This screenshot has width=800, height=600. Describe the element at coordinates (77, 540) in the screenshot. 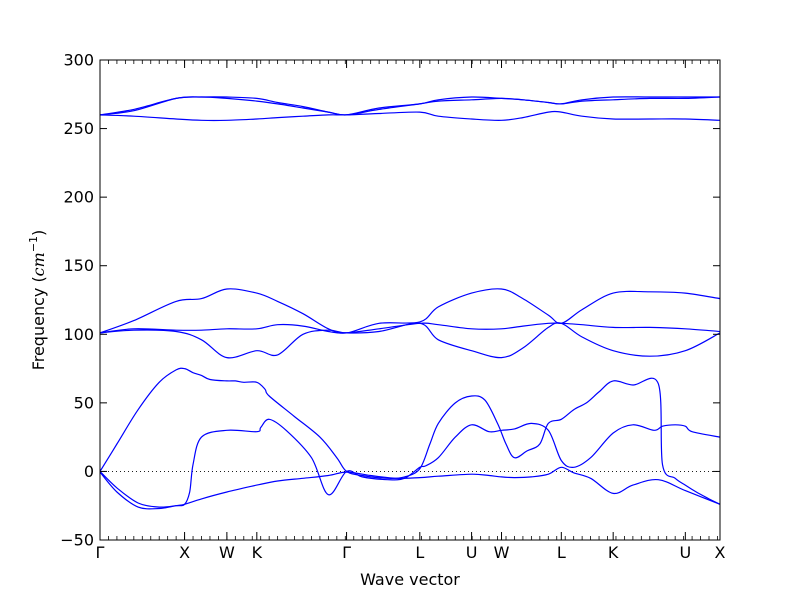

I see `y-tick-label: −50` at that location.